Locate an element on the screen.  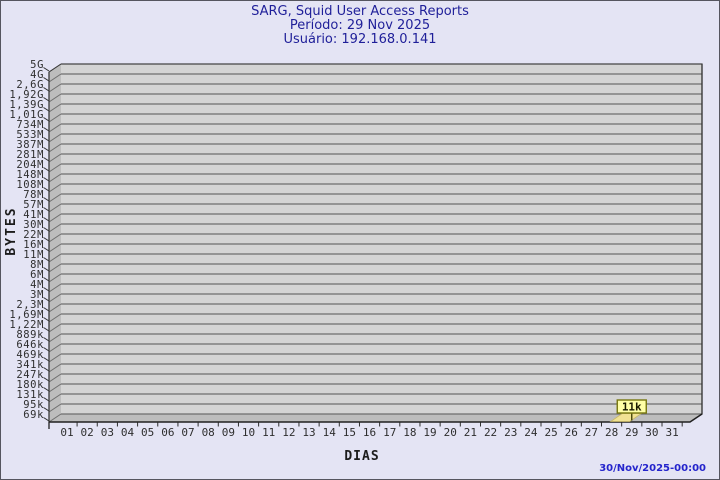
y-axis-title: BYTES is located at coordinates (11, 230).